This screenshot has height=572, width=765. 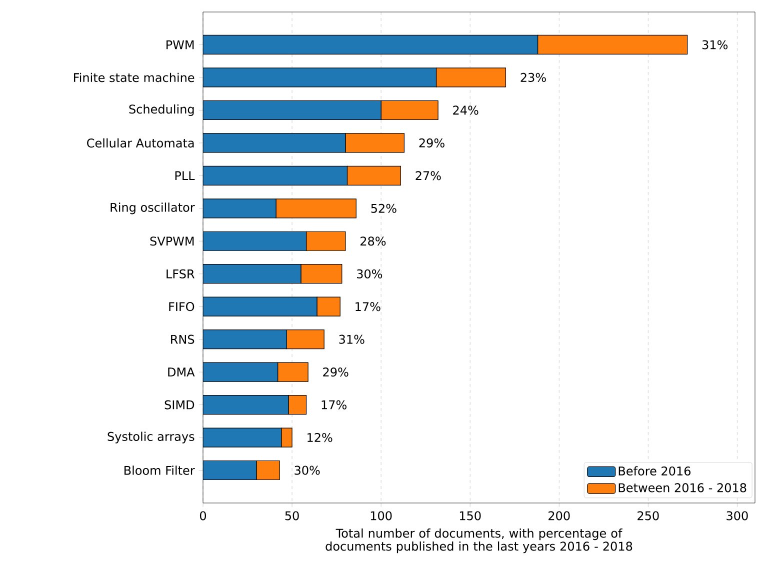 What do you see at coordinates (533, 77) in the screenshot?
I see `annotation: 23%` at bounding box center [533, 77].